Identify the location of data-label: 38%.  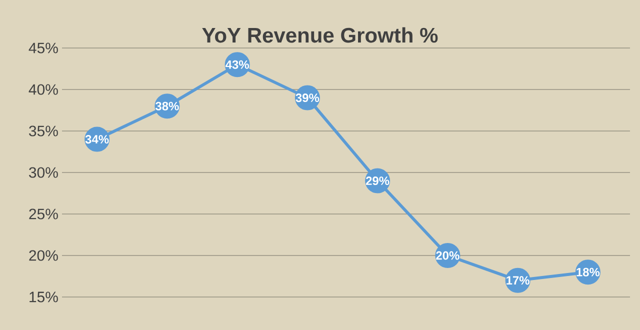
(167, 106).